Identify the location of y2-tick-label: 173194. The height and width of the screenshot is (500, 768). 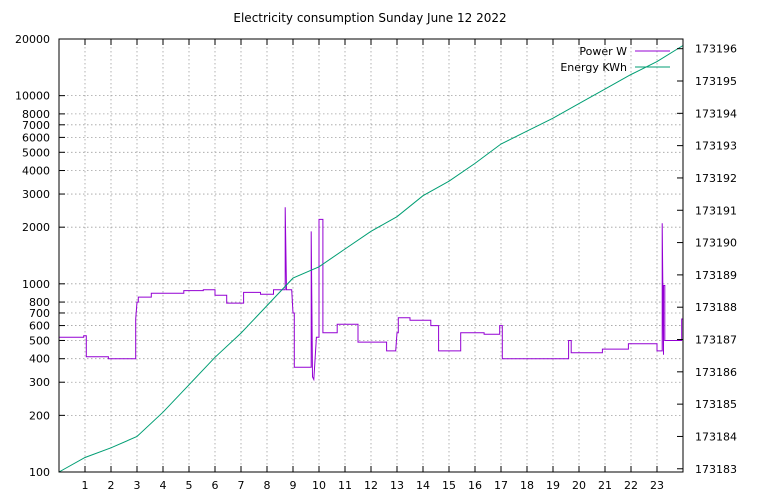
(716, 113).